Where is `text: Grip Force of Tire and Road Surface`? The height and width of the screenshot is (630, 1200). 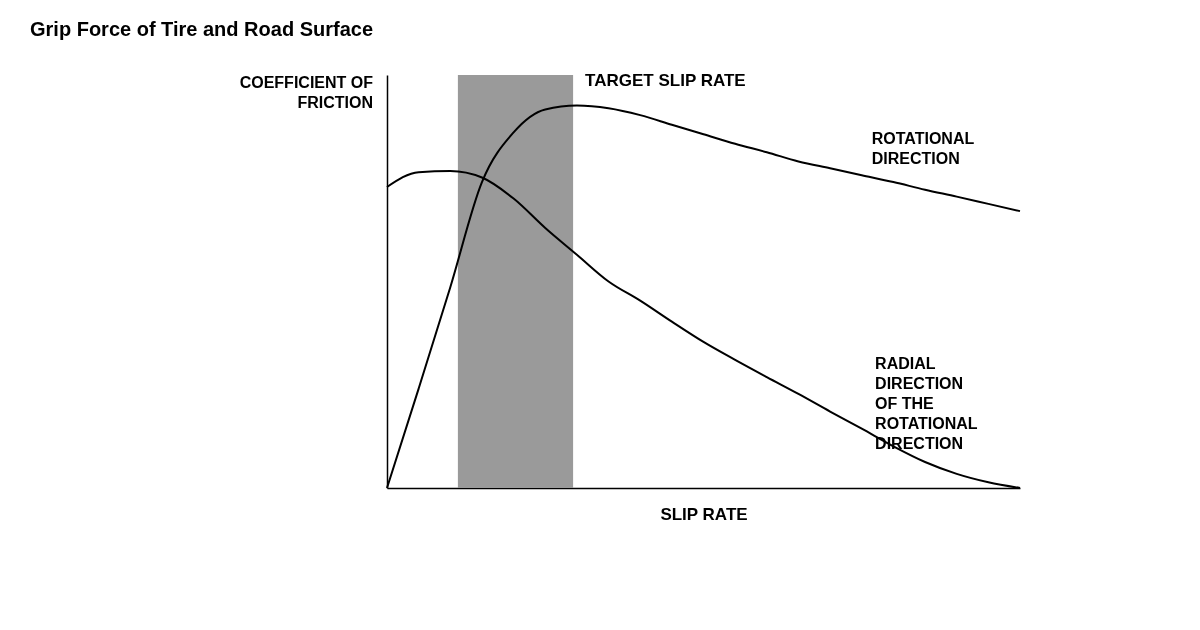
text: Grip Force of Tire and Road Surface is located at coordinates (202, 29).